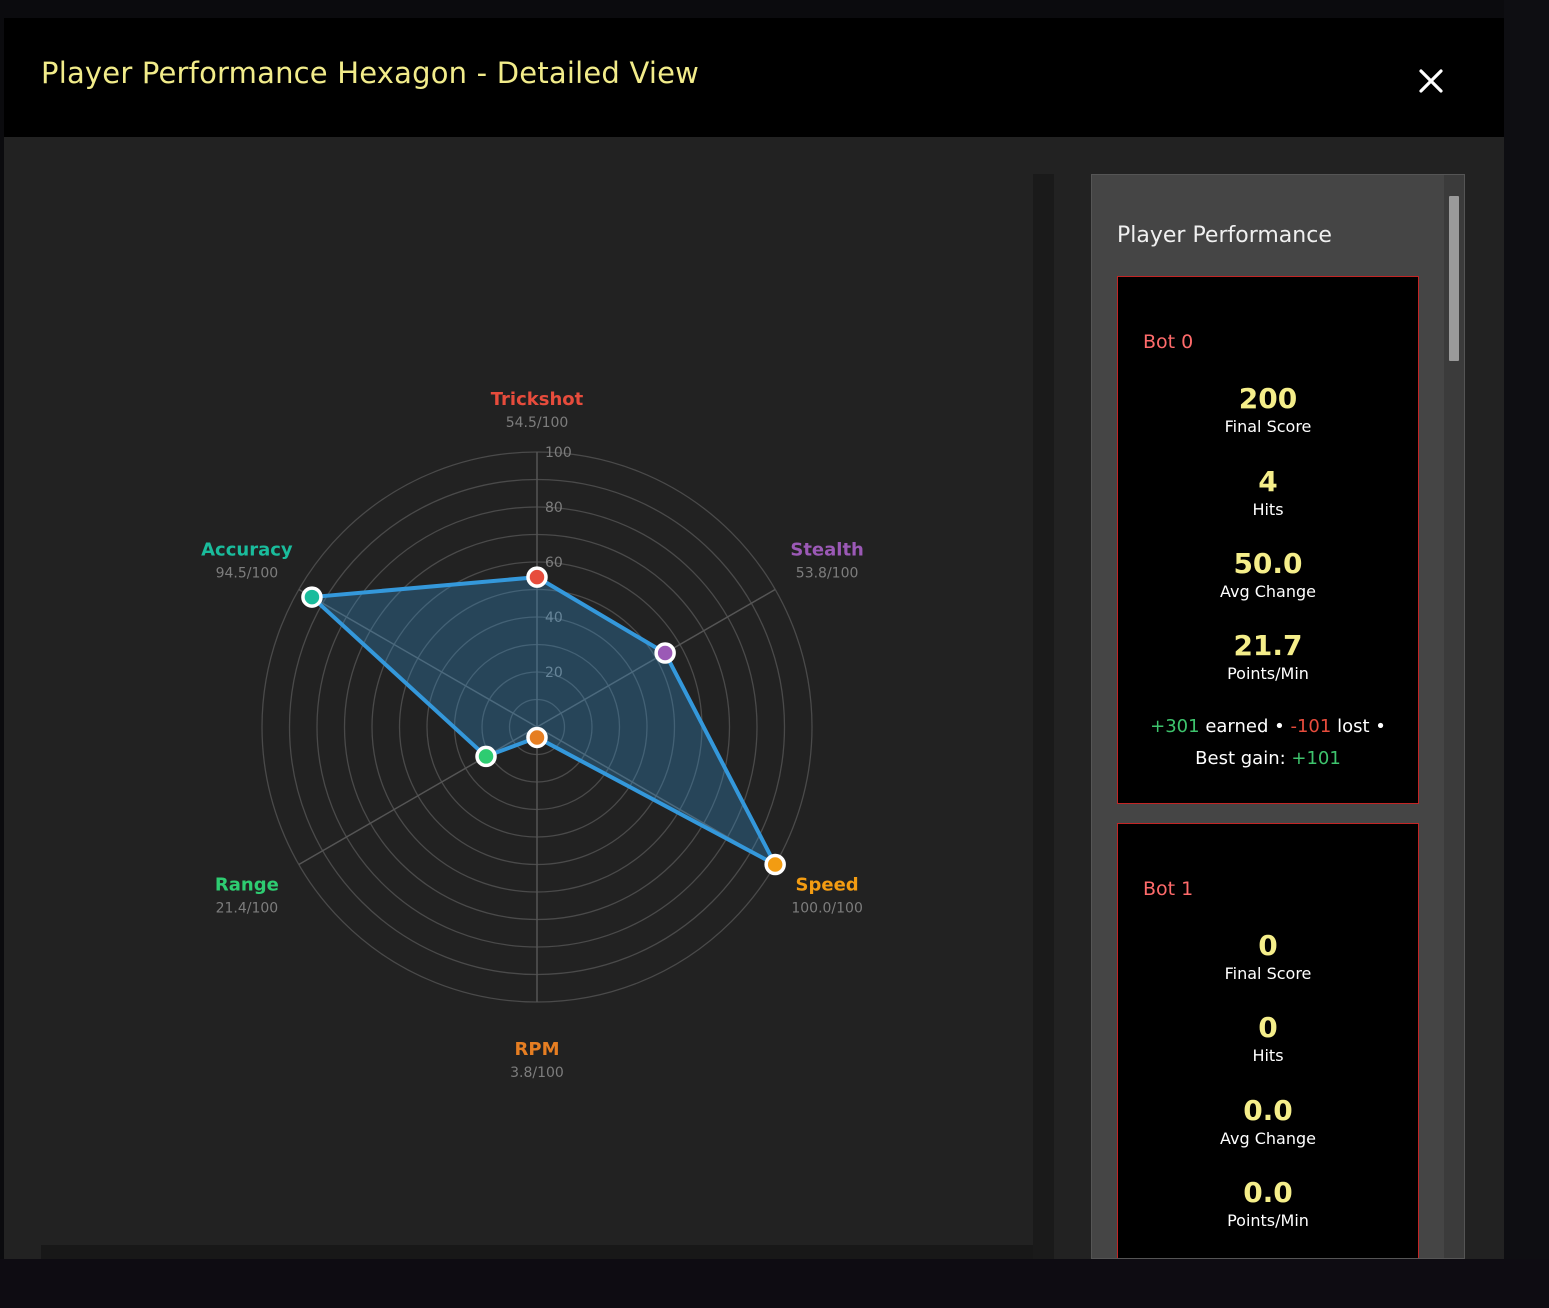 The height and width of the screenshot is (1308, 1549). Describe the element at coordinates (1268, 1110) in the screenshot. I see `avg-change-value: 0.0` at that location.